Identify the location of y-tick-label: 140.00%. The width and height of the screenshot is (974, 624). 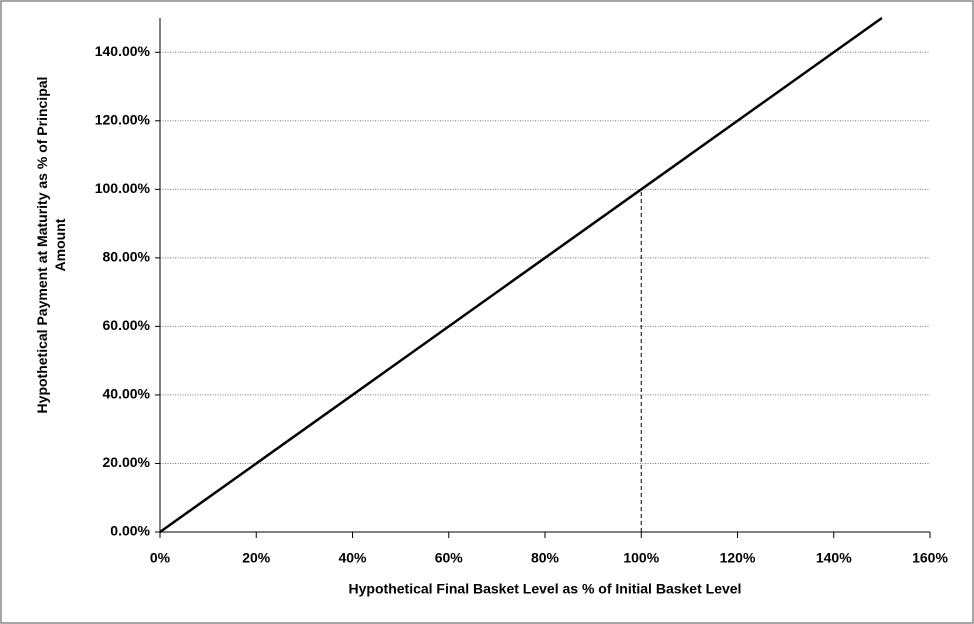
(123, 51).